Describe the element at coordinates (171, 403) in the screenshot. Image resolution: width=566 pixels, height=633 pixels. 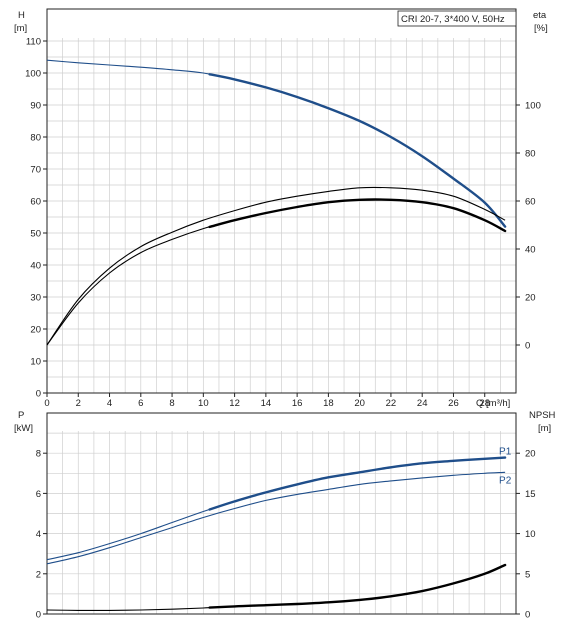
I see `upper-x-tick-label: 8` at that location.